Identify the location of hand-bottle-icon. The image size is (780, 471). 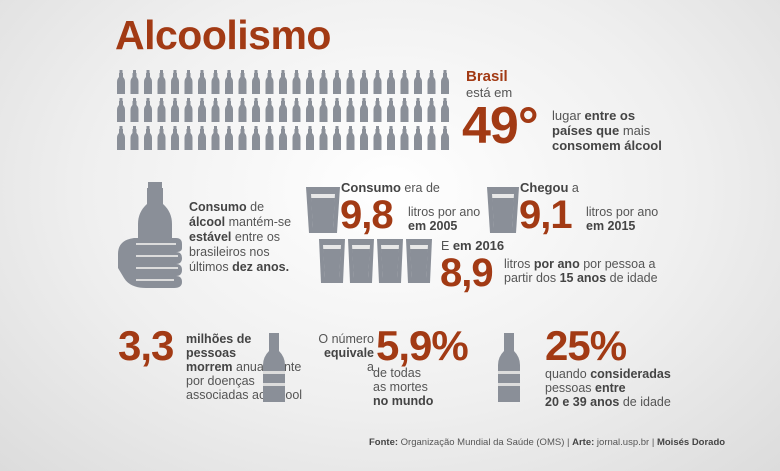
(150, 235).